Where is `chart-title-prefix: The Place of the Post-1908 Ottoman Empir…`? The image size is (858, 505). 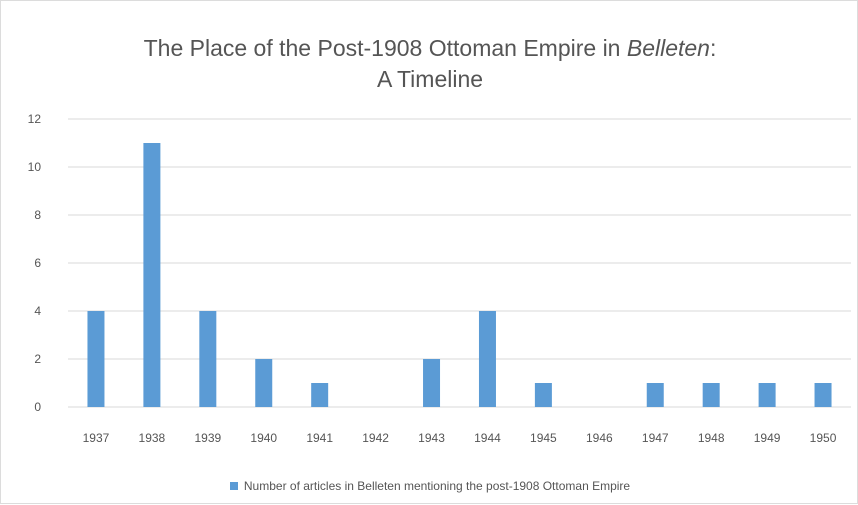
chart-title-prefix: The Place of the Post-1908 Ottoman Empir… is located at coordinates (385, 48).